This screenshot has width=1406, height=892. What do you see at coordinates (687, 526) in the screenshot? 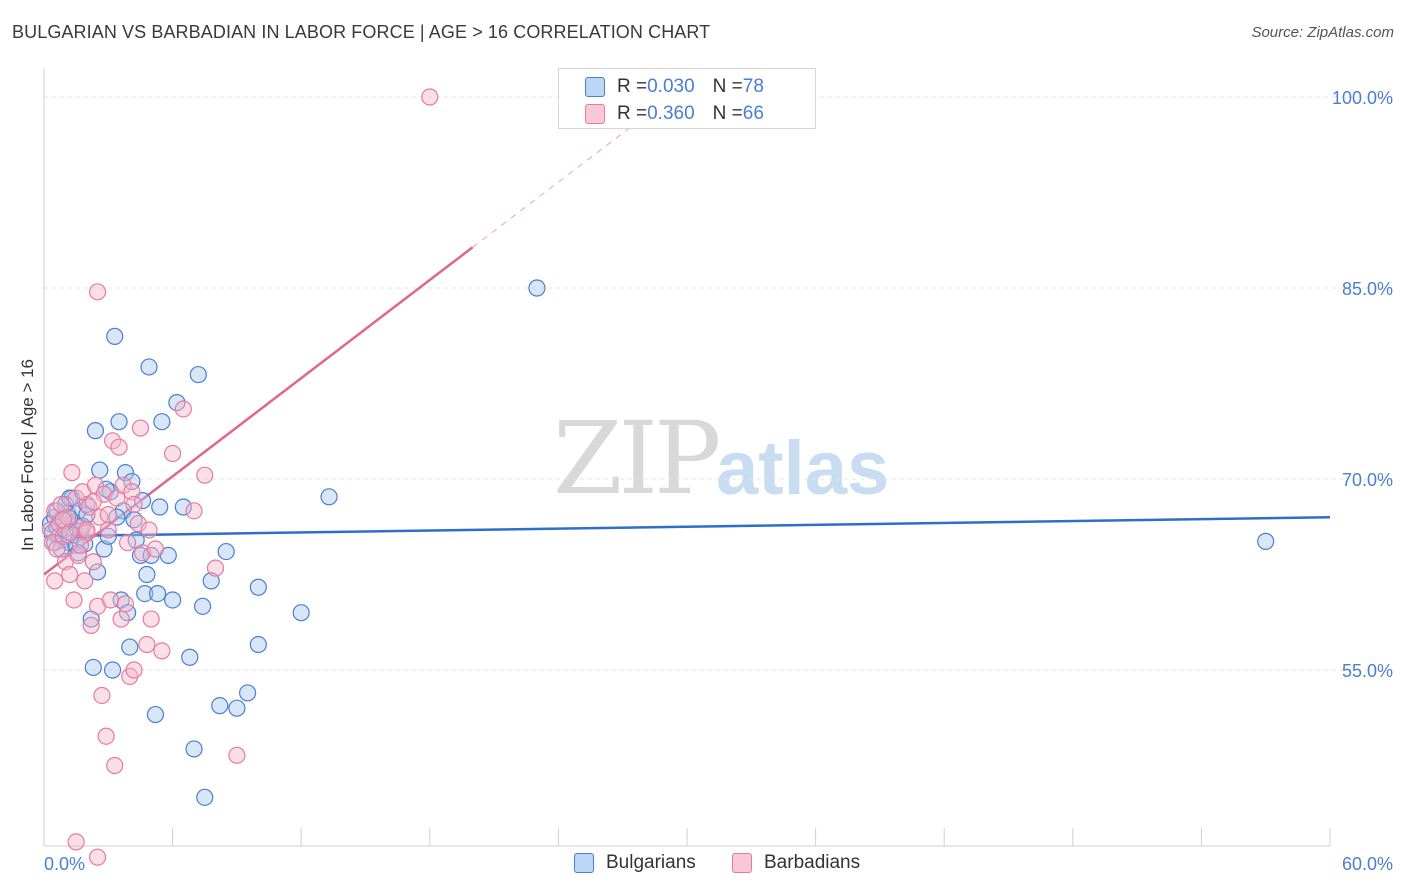
I see `trend-line-bulgarians` at bounding box center [687, 526].